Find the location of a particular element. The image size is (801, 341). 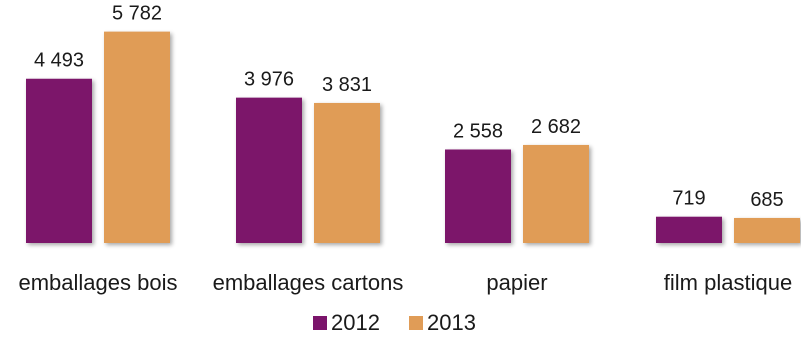

category-label-0: emballages bois is located at coordinates (98, 282).